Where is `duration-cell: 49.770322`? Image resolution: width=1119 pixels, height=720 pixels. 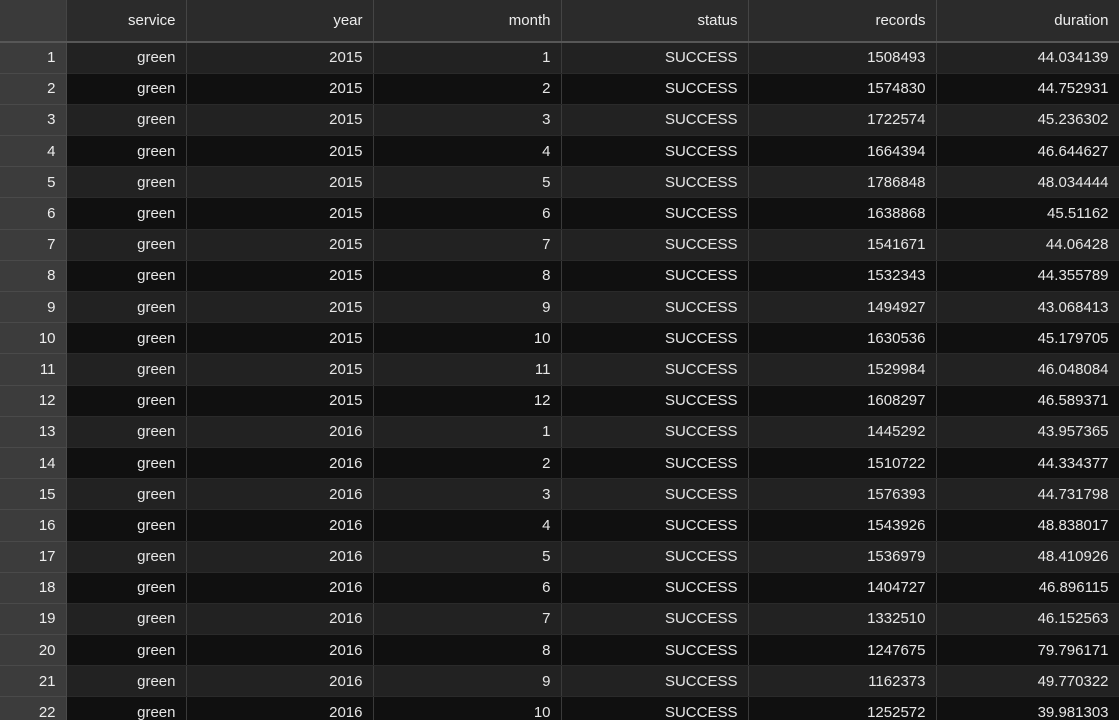 duration-cell: 49.770322 is located at coordinates (1027, 681).